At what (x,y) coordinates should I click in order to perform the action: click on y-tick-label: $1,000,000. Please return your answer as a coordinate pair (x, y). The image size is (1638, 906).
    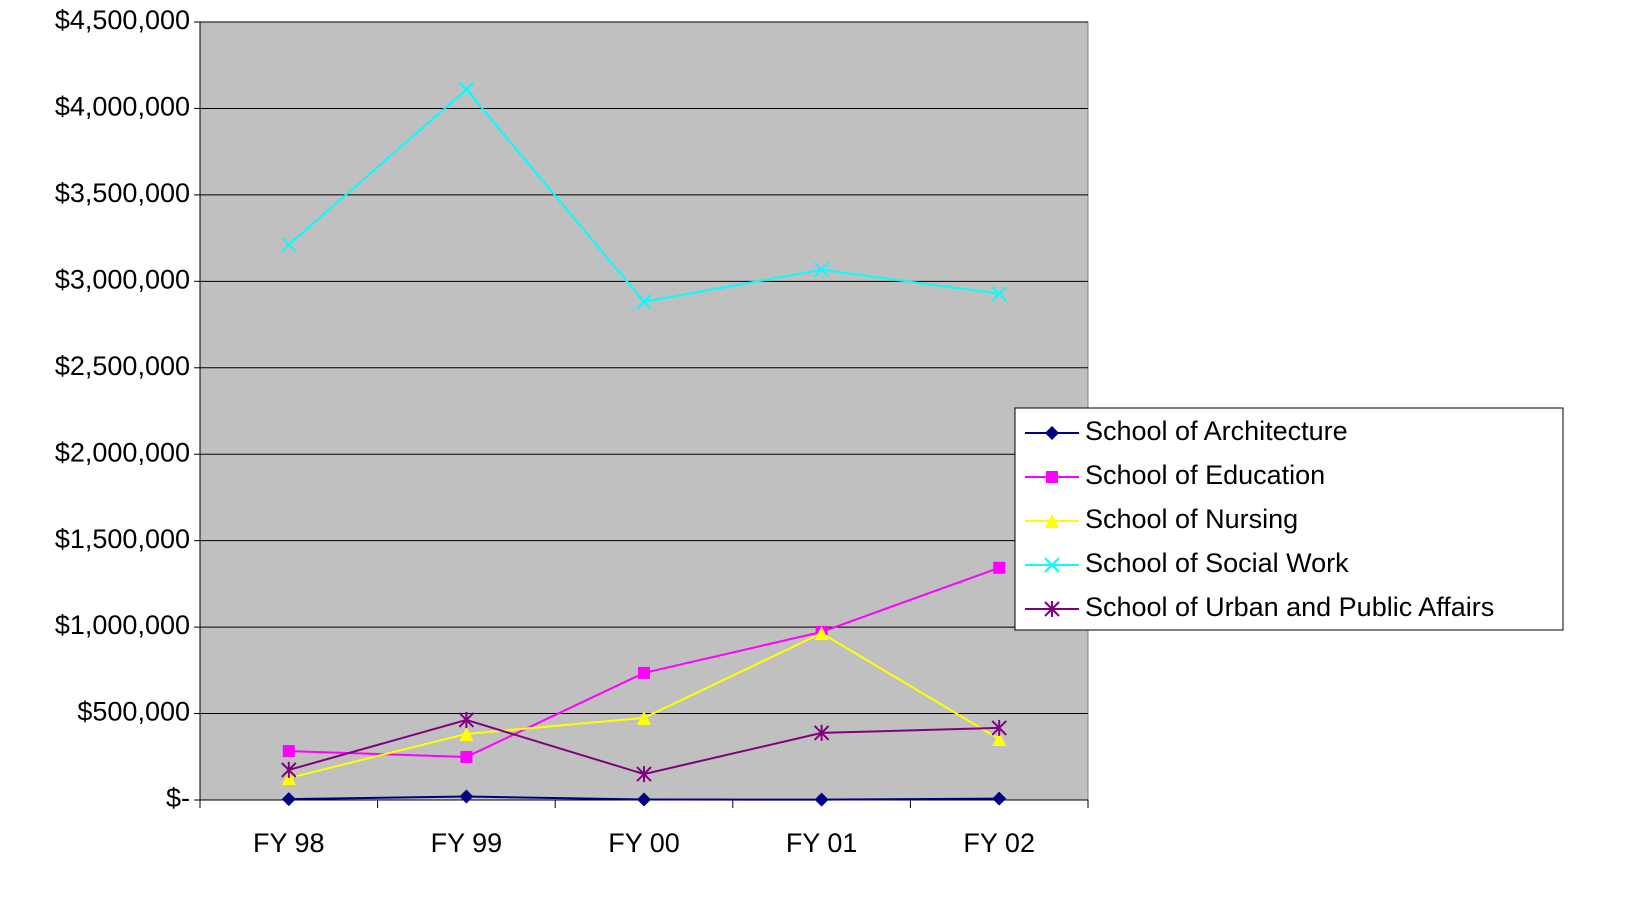
    Looking at the image, I should click on (122, 625).